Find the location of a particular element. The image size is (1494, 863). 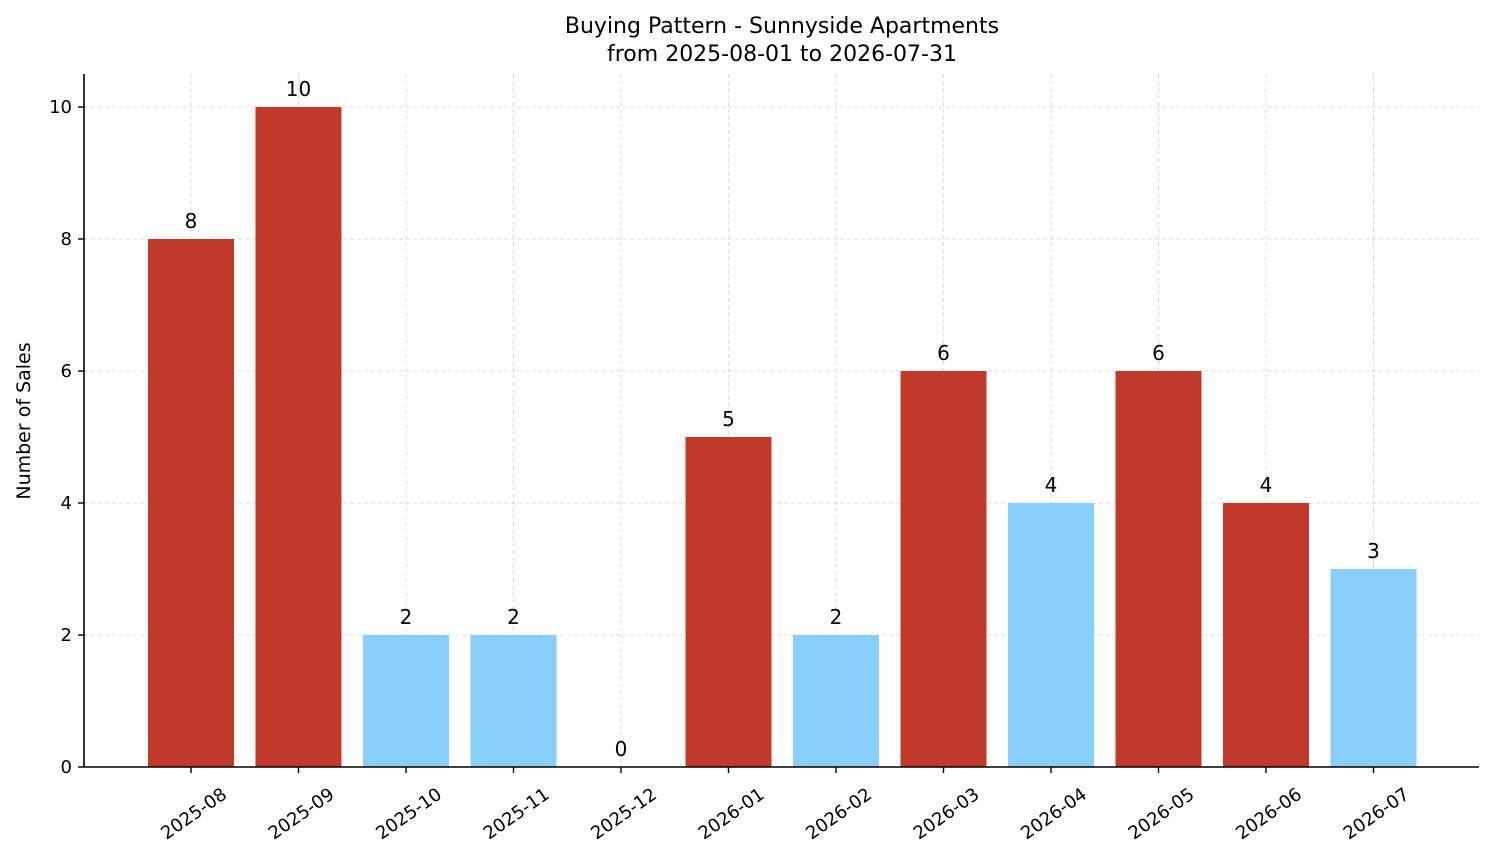

data-label-2025-12: 0 is located at coordinates (621, 749).